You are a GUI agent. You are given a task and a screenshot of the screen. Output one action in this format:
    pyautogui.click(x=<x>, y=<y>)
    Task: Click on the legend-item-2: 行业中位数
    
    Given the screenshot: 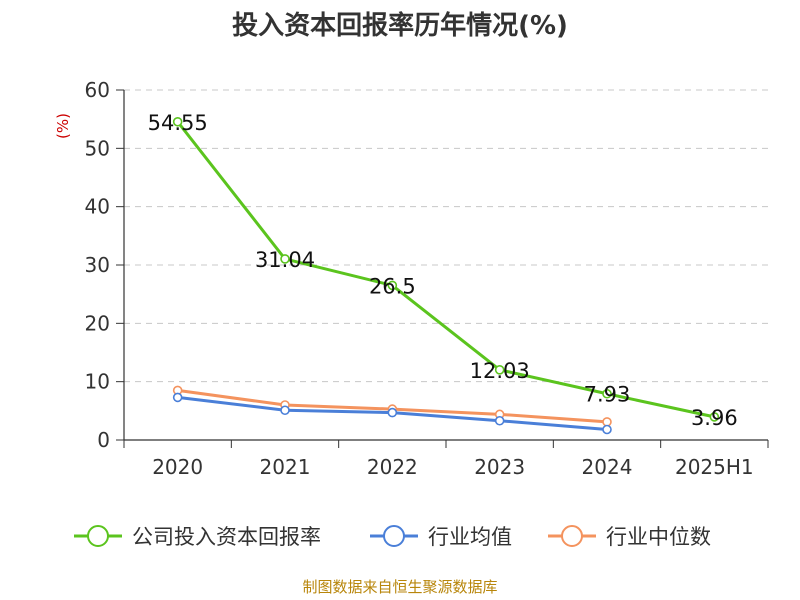 What is the action you would take?
    pyautogui.click(x=629, y=537)
    